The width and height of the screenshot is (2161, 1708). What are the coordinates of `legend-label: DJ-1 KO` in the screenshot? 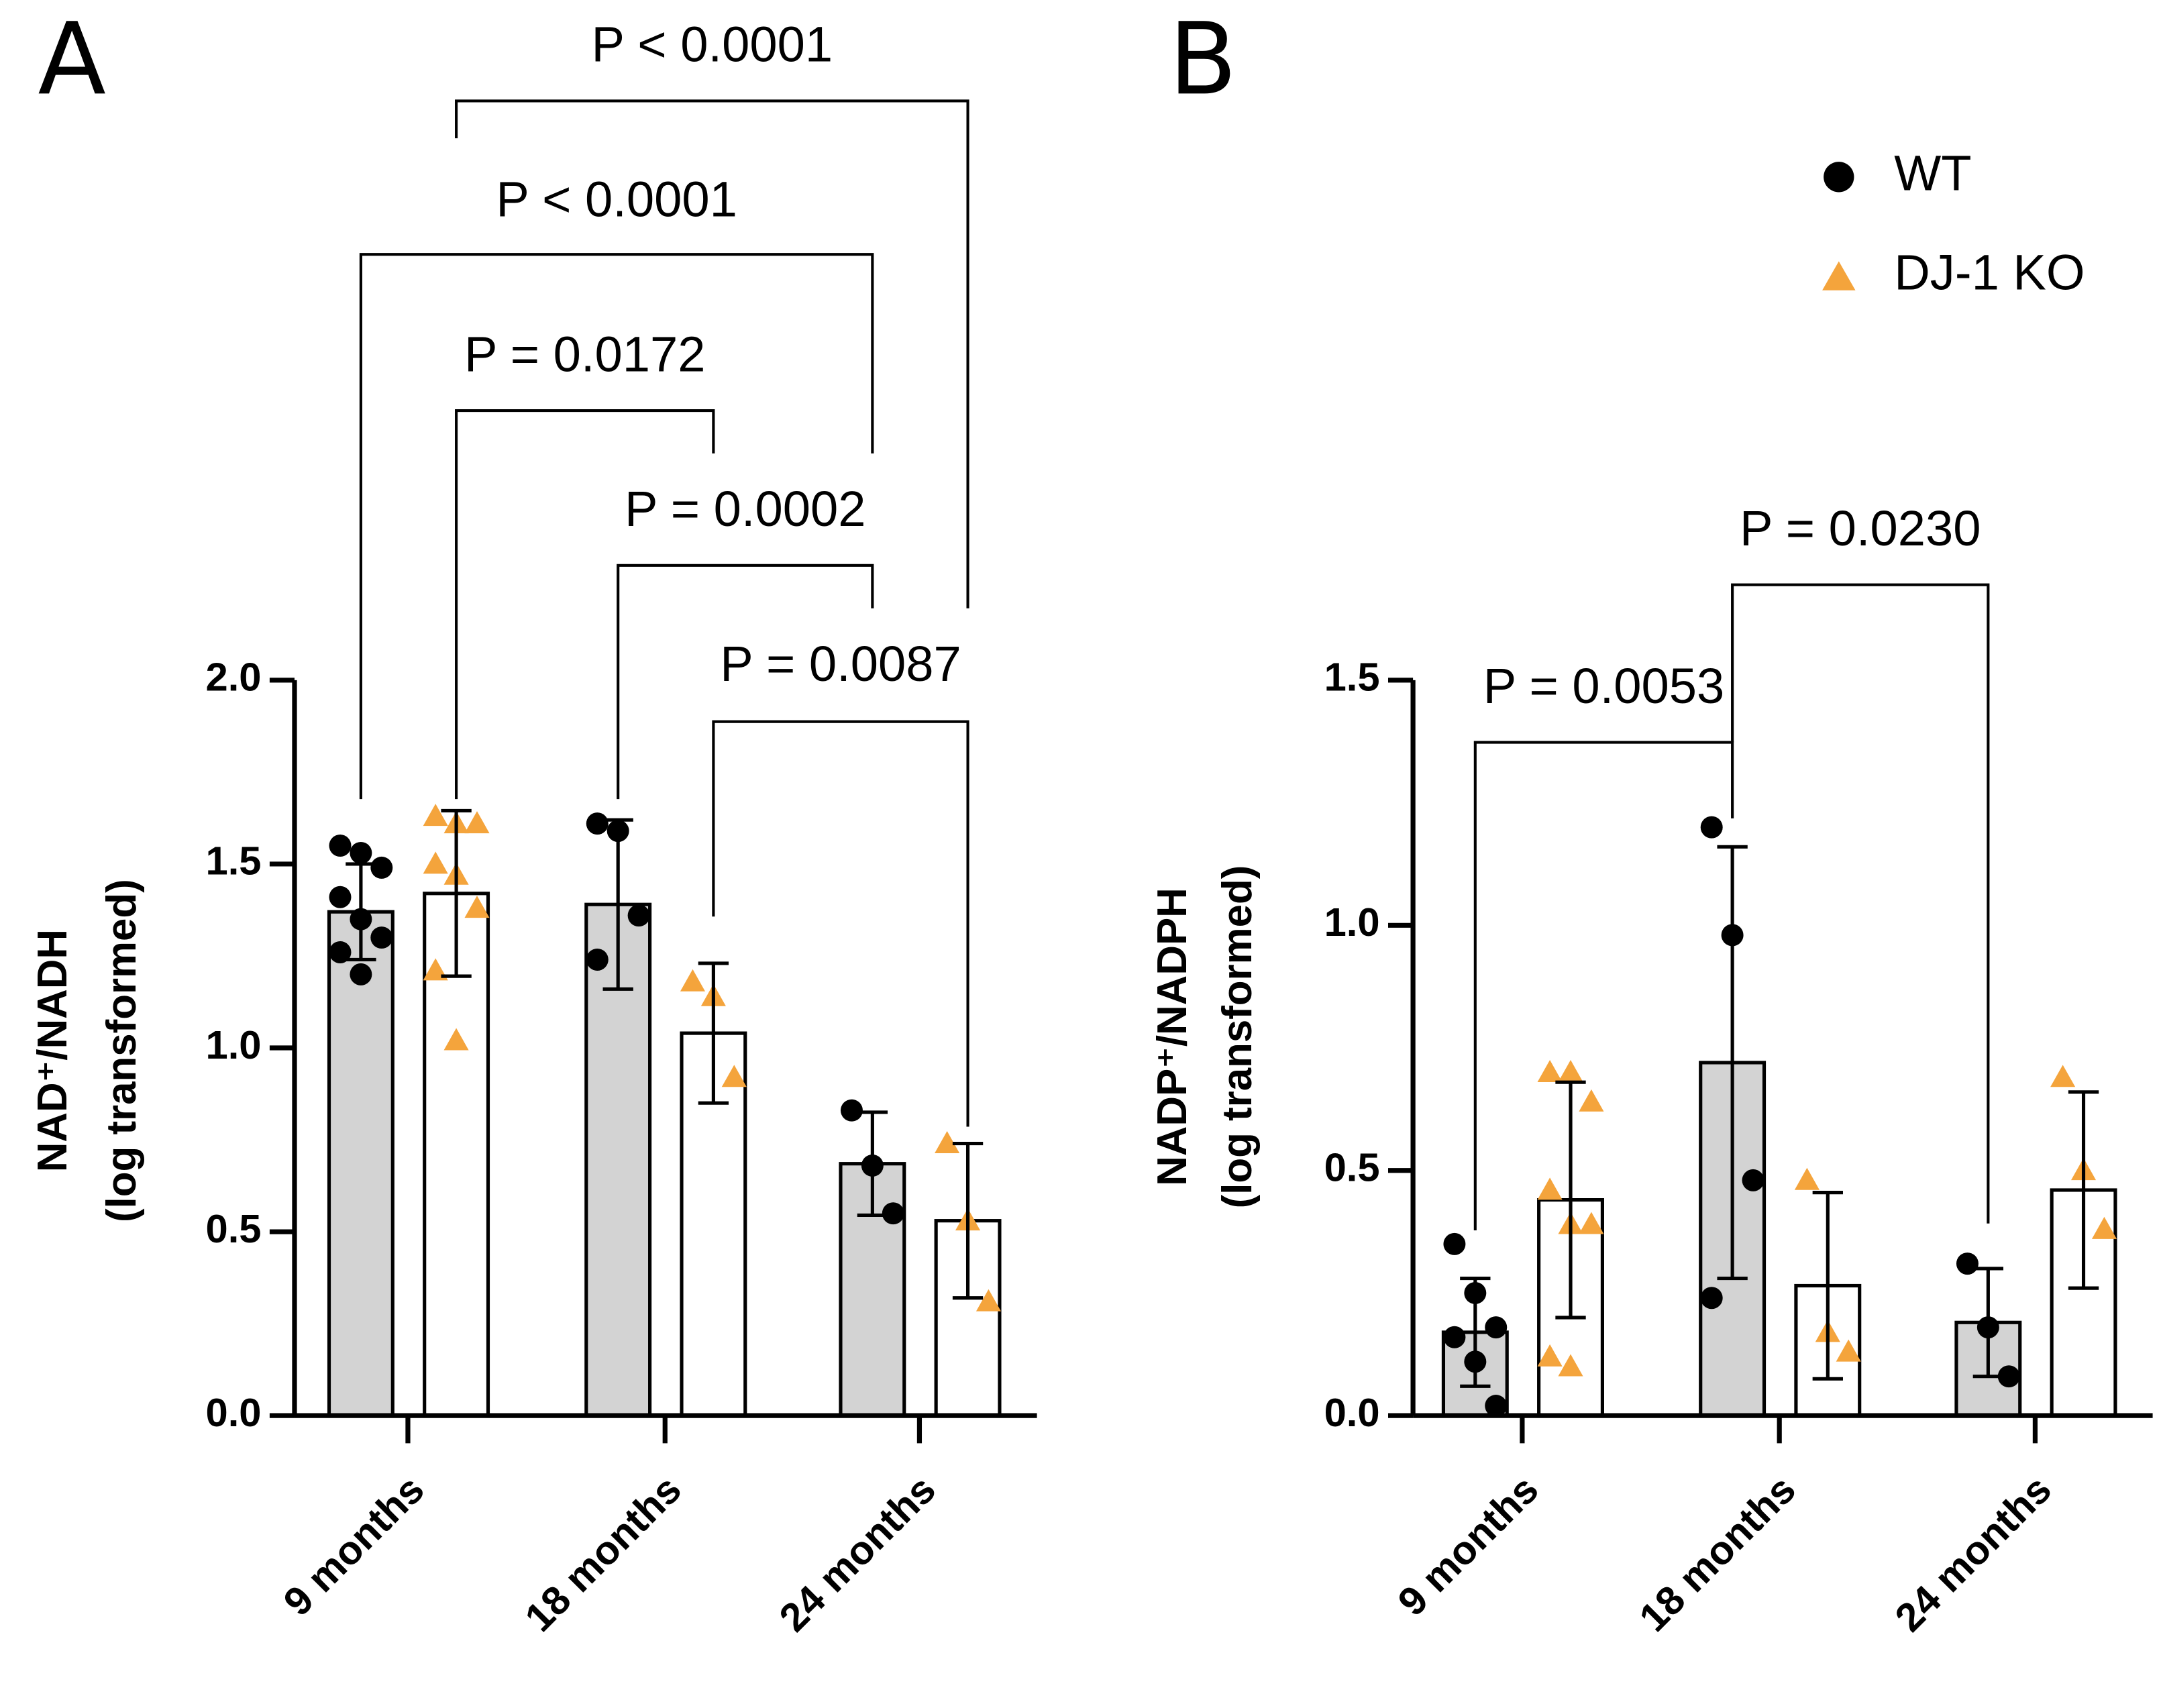 It's located at (1989, 273).